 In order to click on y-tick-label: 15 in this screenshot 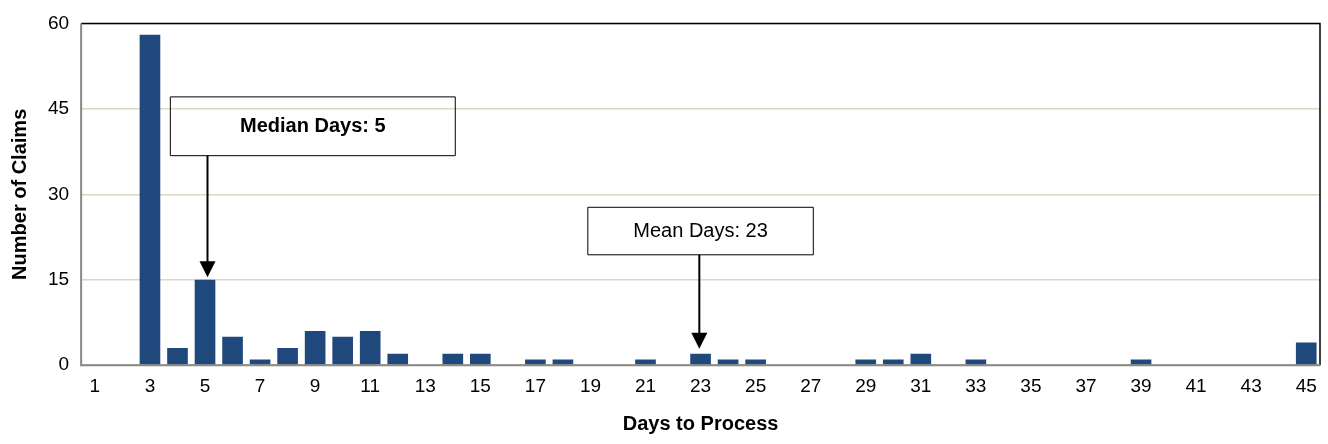, I will do `click(58, 278)`.